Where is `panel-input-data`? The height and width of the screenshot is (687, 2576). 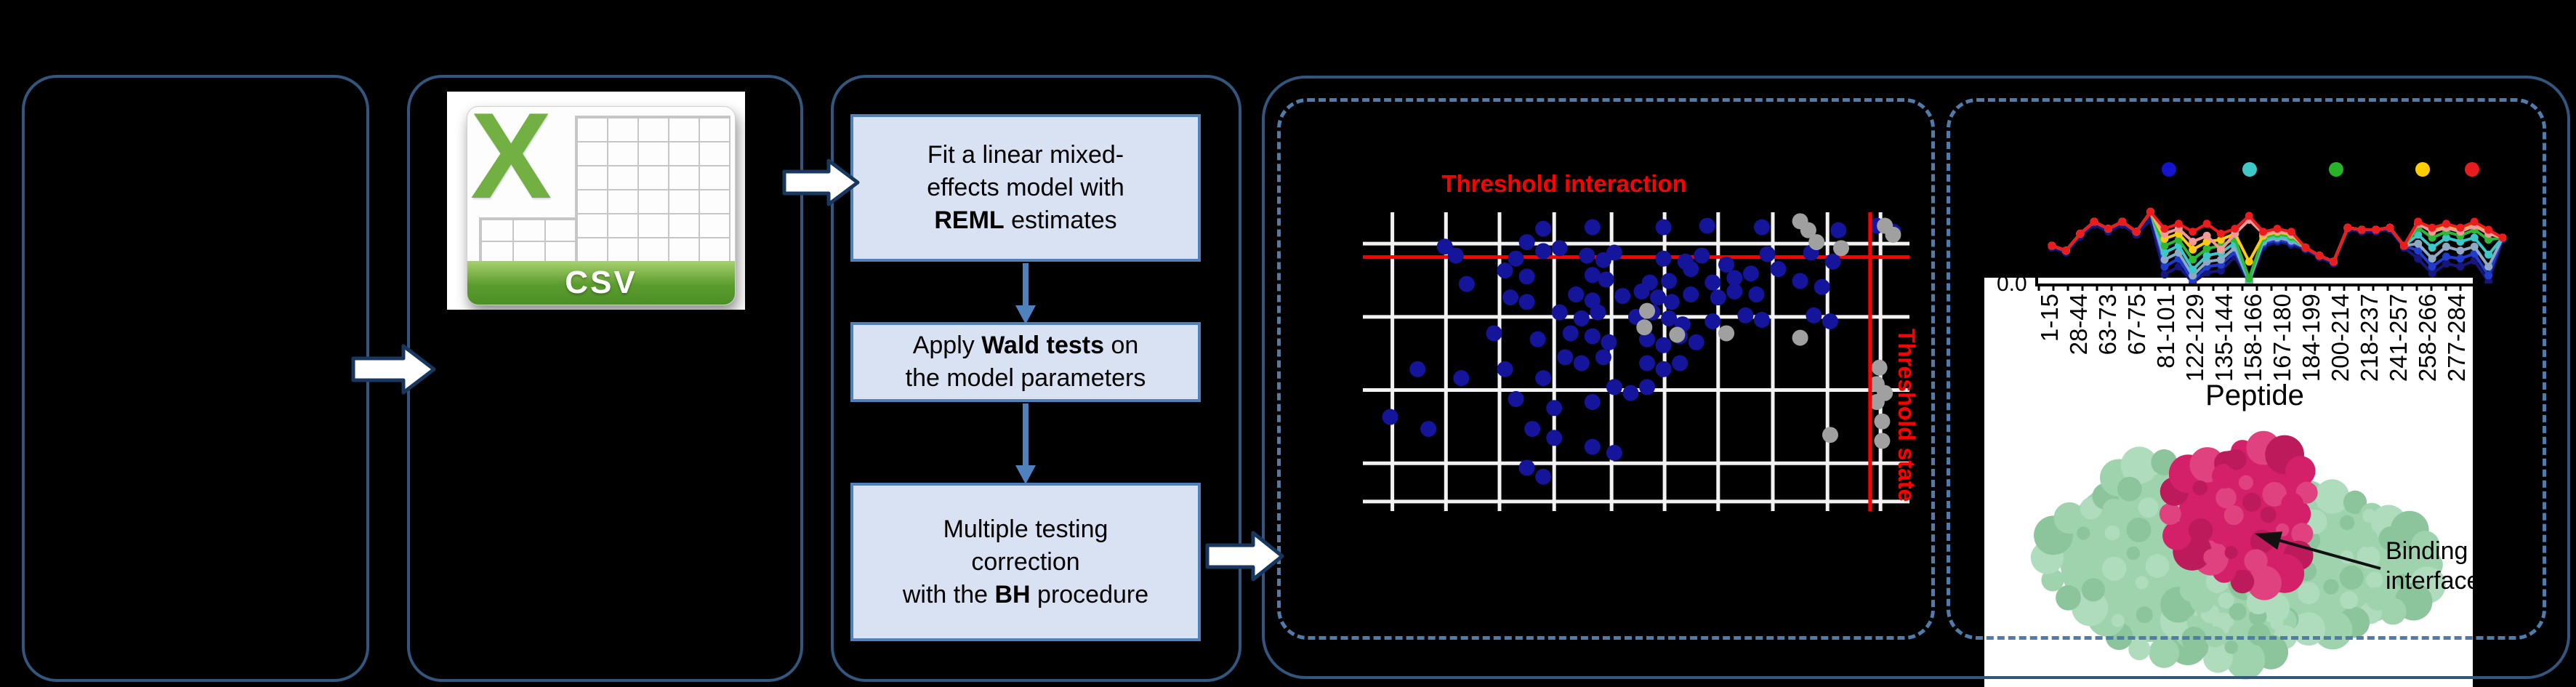 panel-input-data is located at coordinates (195, 378).